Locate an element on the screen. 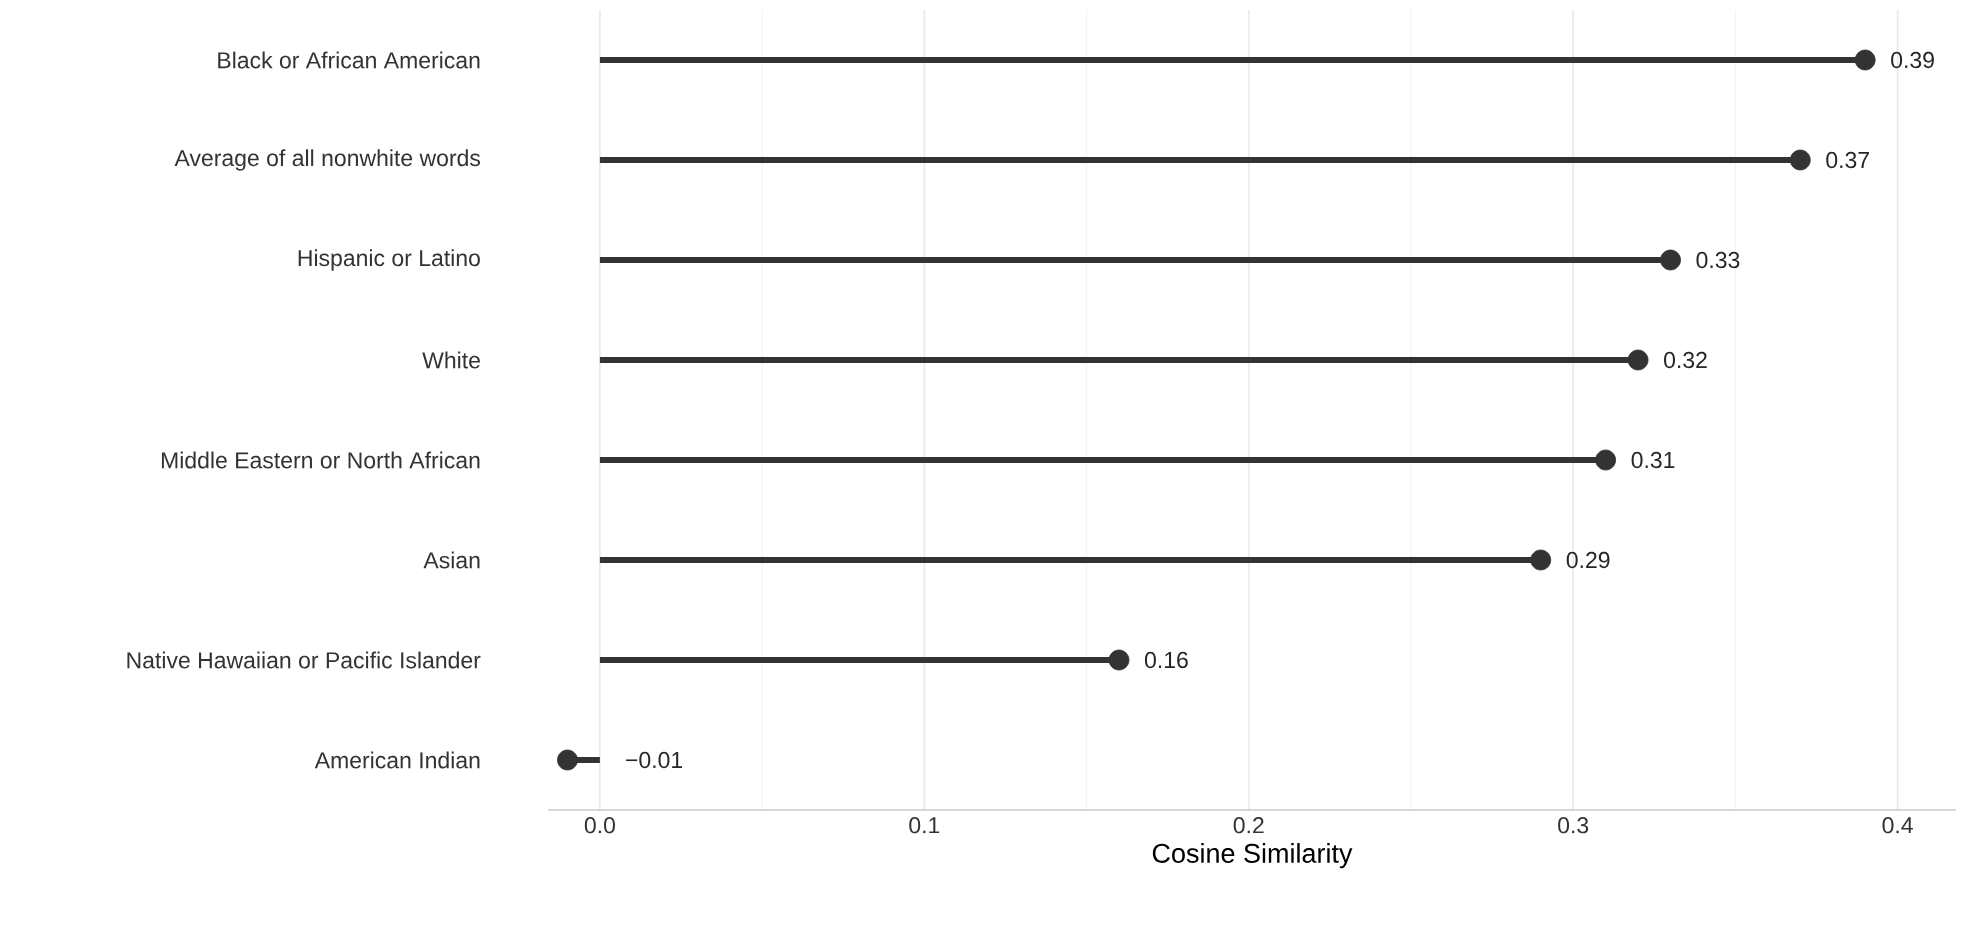 The image size is (1961, 932). data-label: 0.37 is located at coordinates (1847, 160).